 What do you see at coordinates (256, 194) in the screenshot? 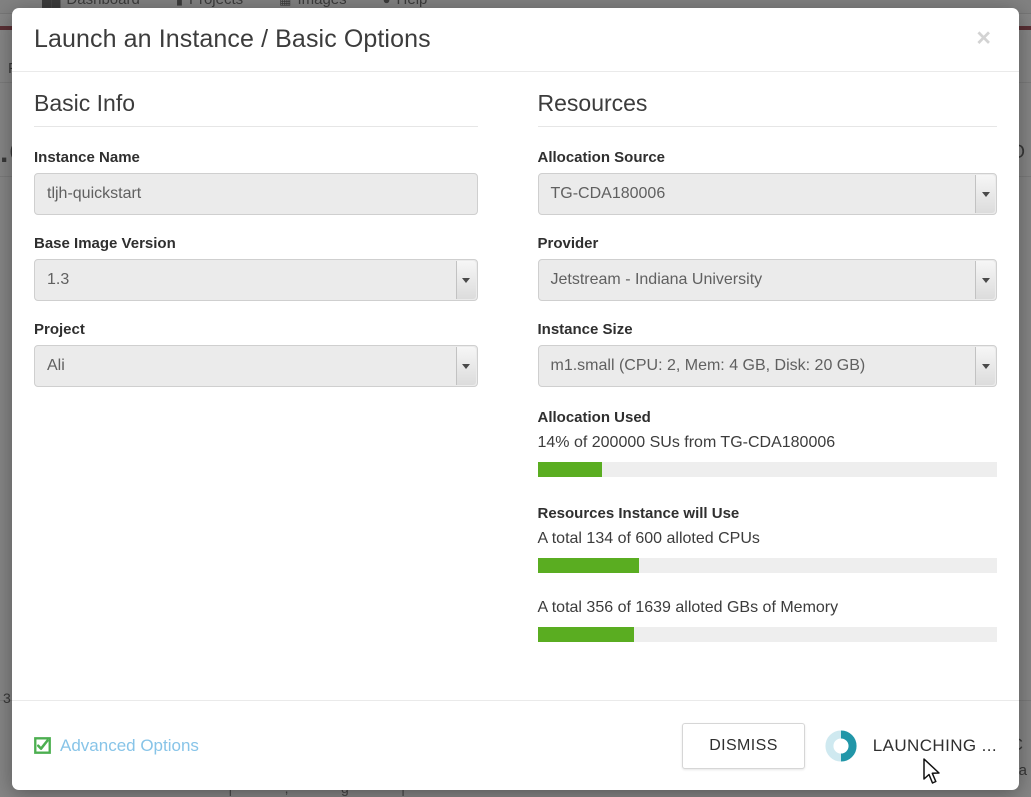
I see `instance-name-input: tljh-quickstart` at bounding box center [256, 194].